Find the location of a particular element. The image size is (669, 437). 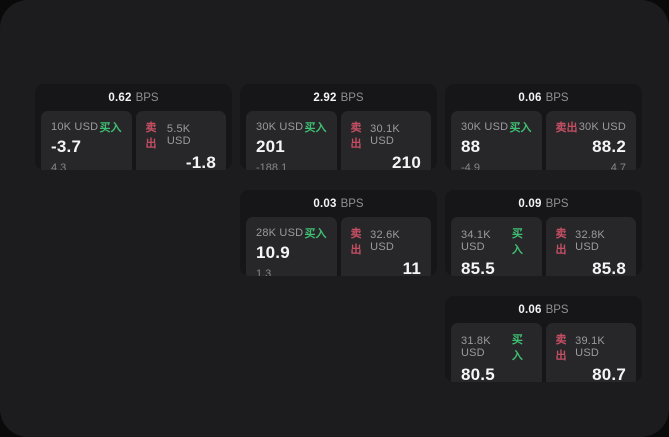

sell-price: 85.8 is located at coordinates (609, 267).